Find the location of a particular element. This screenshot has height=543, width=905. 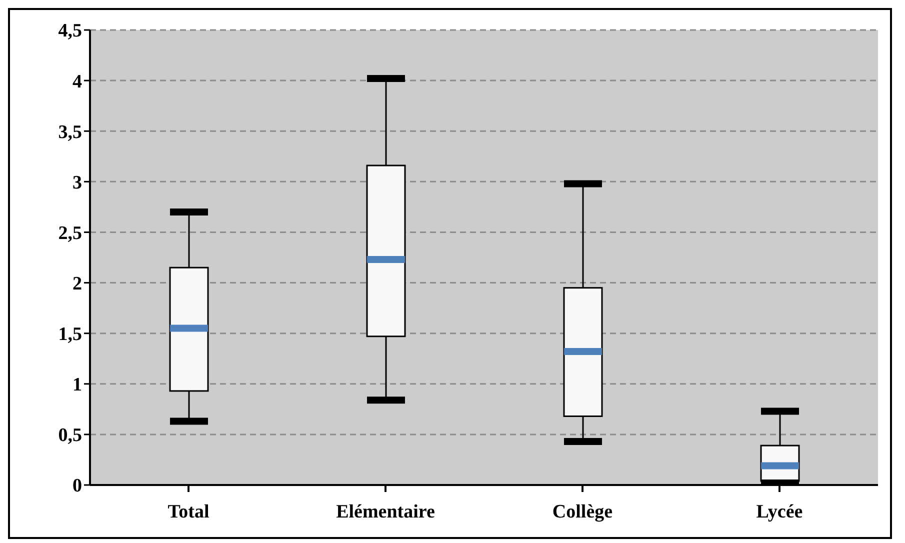

y-tick-label: 4,5 is located at coordinates (70, 31).